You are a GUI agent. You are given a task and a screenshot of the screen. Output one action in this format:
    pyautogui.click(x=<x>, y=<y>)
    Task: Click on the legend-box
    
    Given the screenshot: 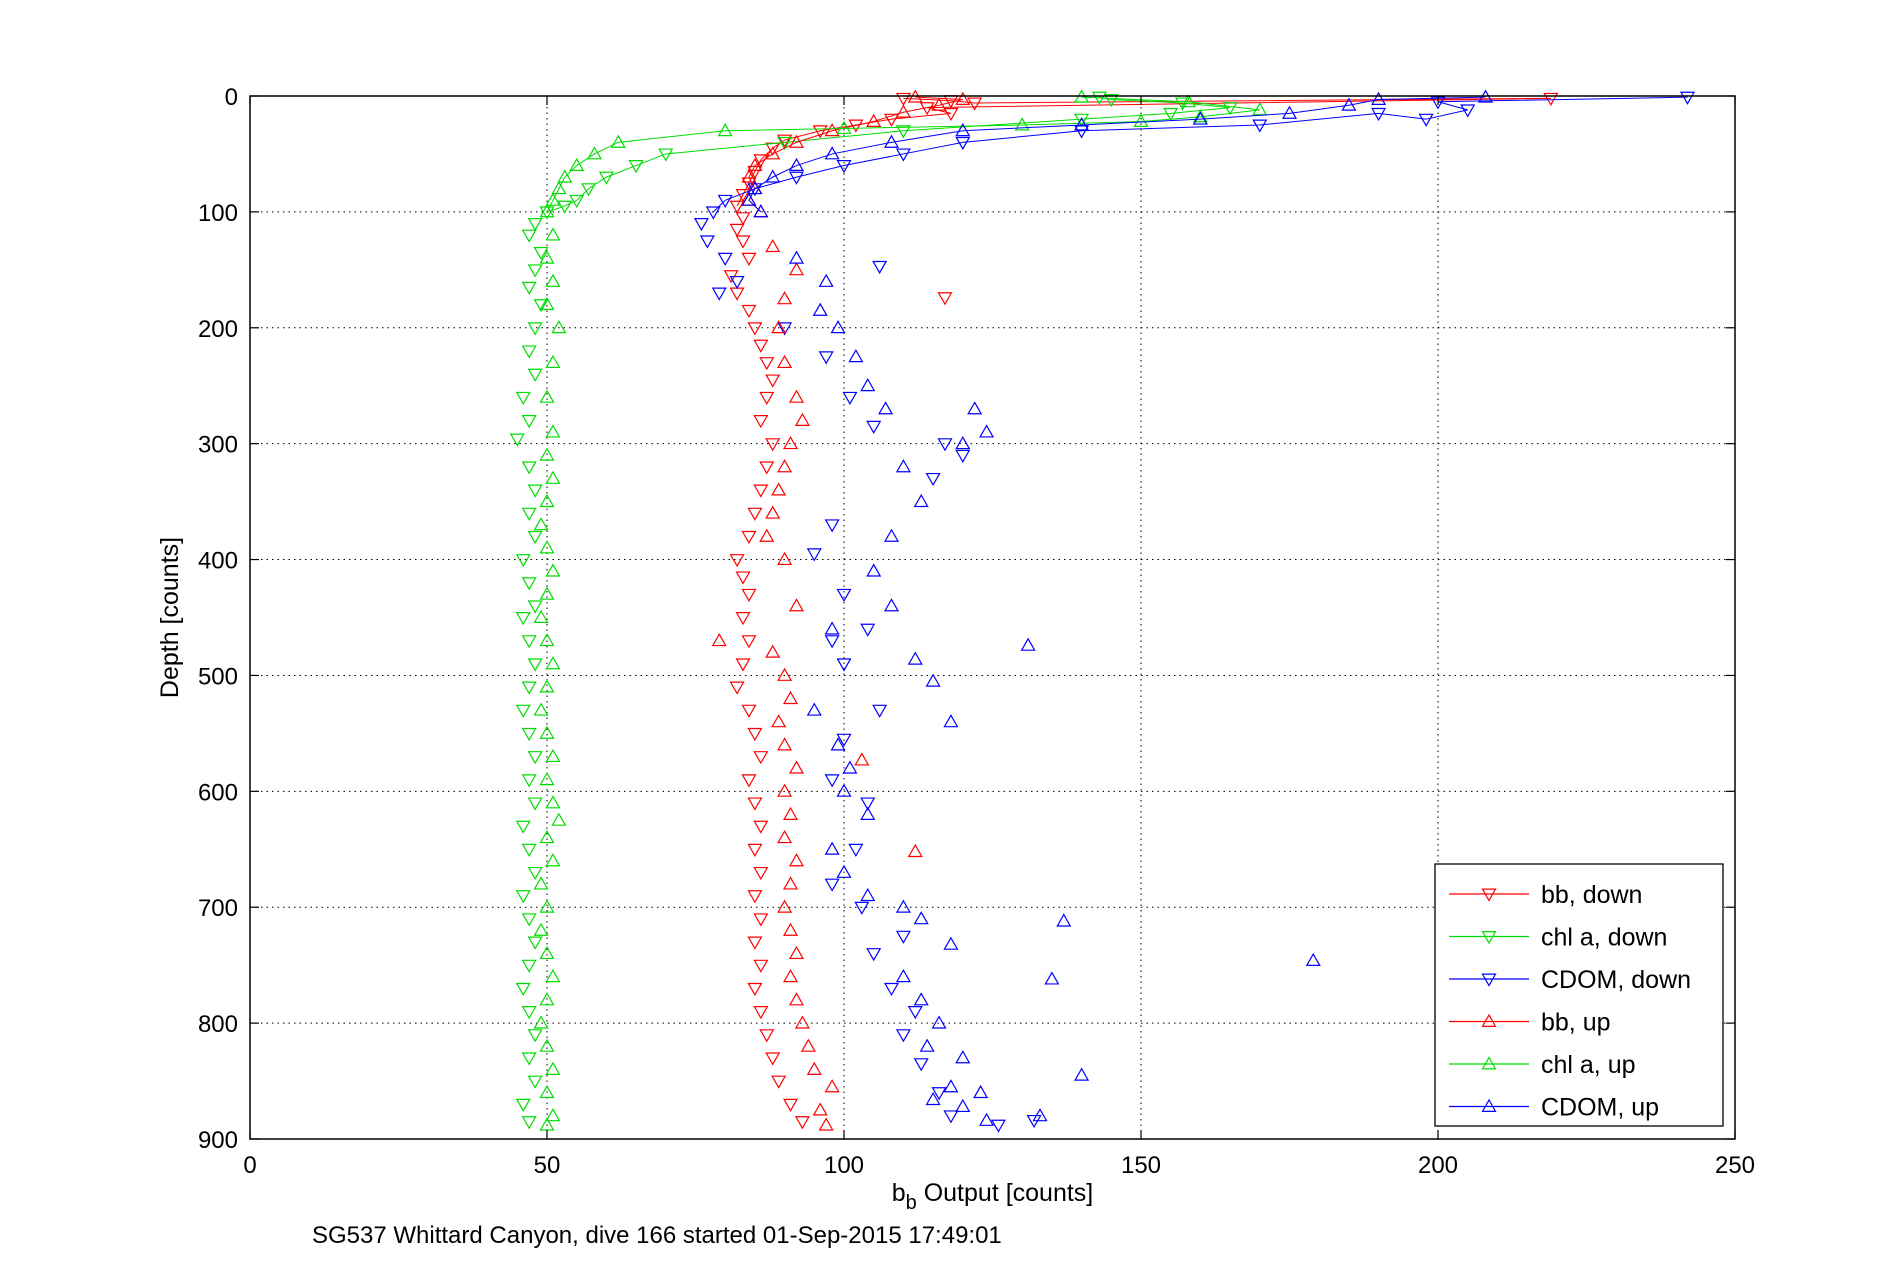 What is the action you would take?
    pyautogui.click(x=1579, y=995)
    